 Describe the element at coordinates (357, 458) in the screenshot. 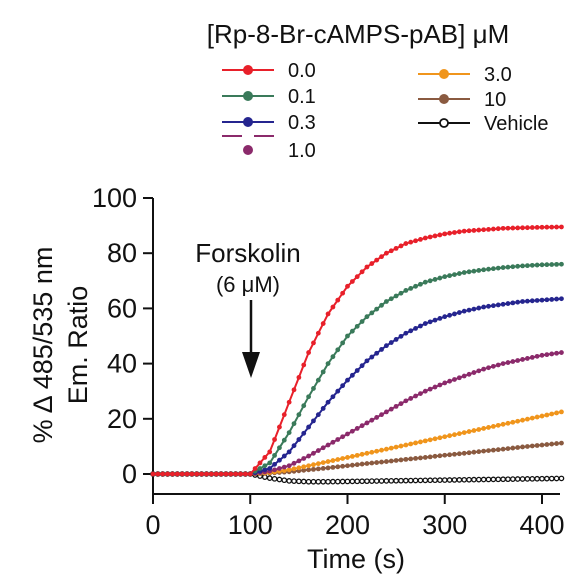

I see `series-line` at that location.